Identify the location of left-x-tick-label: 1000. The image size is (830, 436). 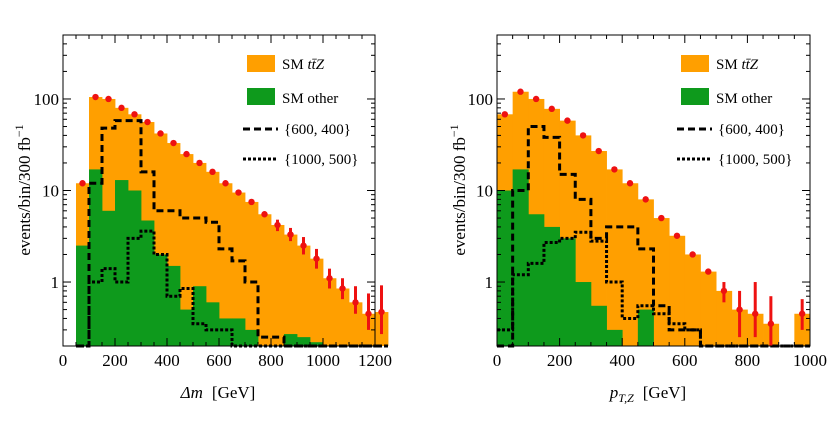
(323, 360).